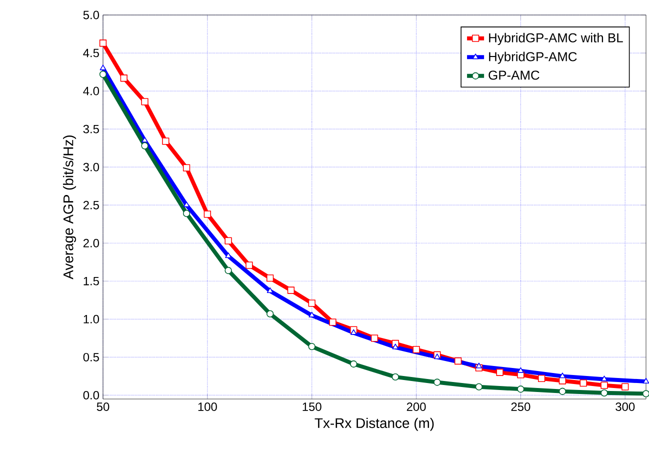 The height and width of the screenshot is (473, 649). What do you see at coordinates (91, 205) in the screenshot?
I see `y-tick-label: 2.5` at bounding box center [91, 205].